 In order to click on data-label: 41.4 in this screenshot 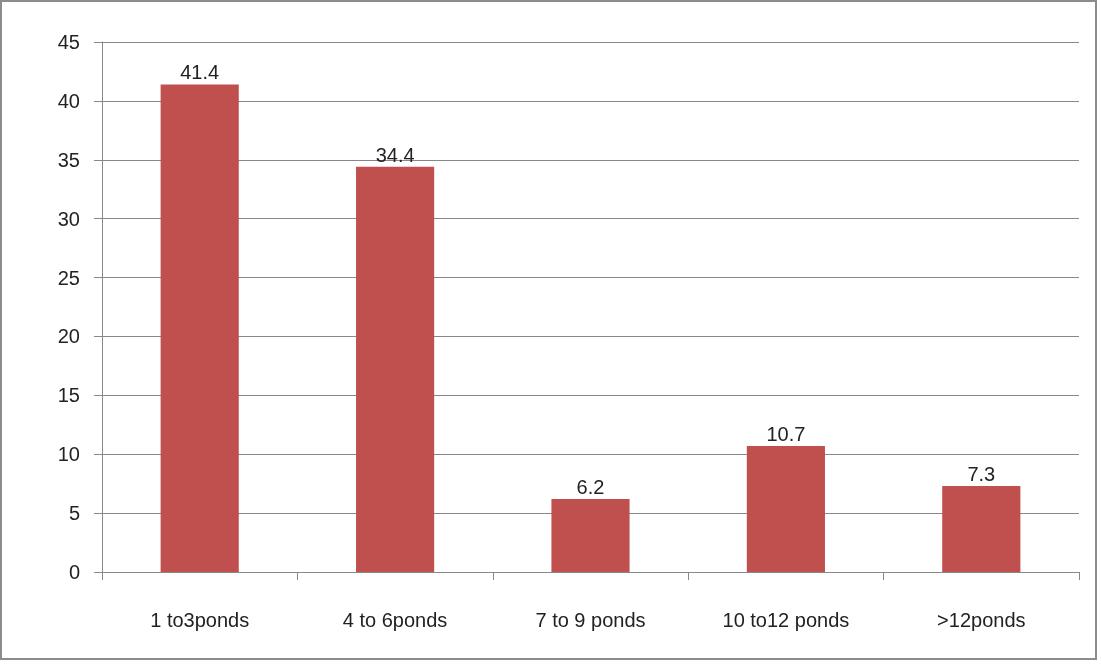, I will do `click(200, 72)`.